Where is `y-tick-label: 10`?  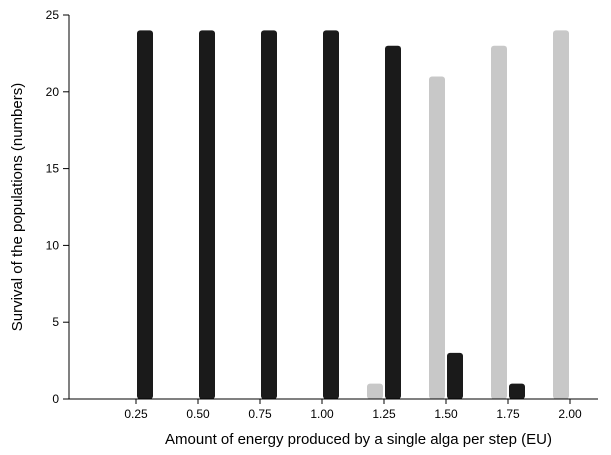 y-tick-label: 10 is located at coordinates (53, 245).